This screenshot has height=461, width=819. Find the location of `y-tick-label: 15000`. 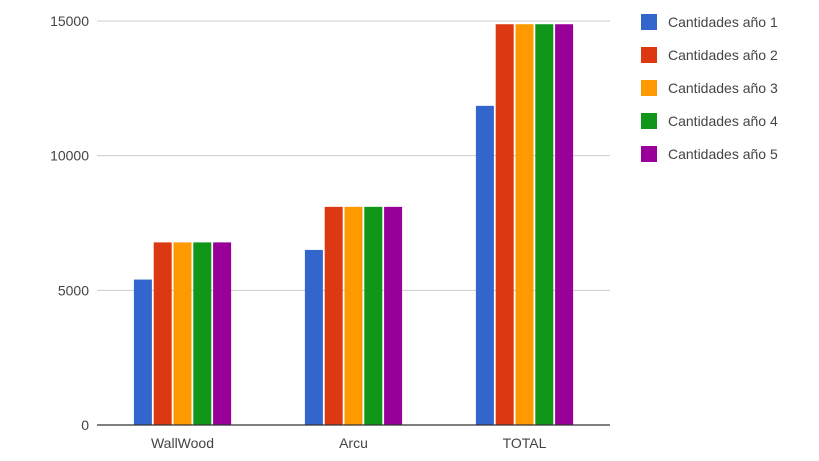

y-tick-label: 15000 is located at coordinates (69, 21).